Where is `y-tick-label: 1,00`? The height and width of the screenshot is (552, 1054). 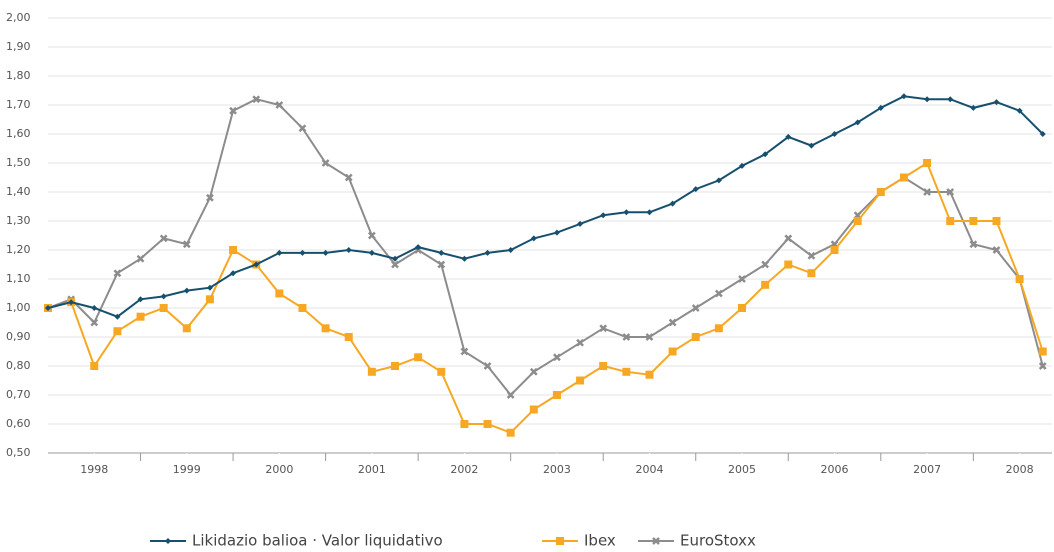
y-tick-label: 1,00 is located at coordinates (18, 307).